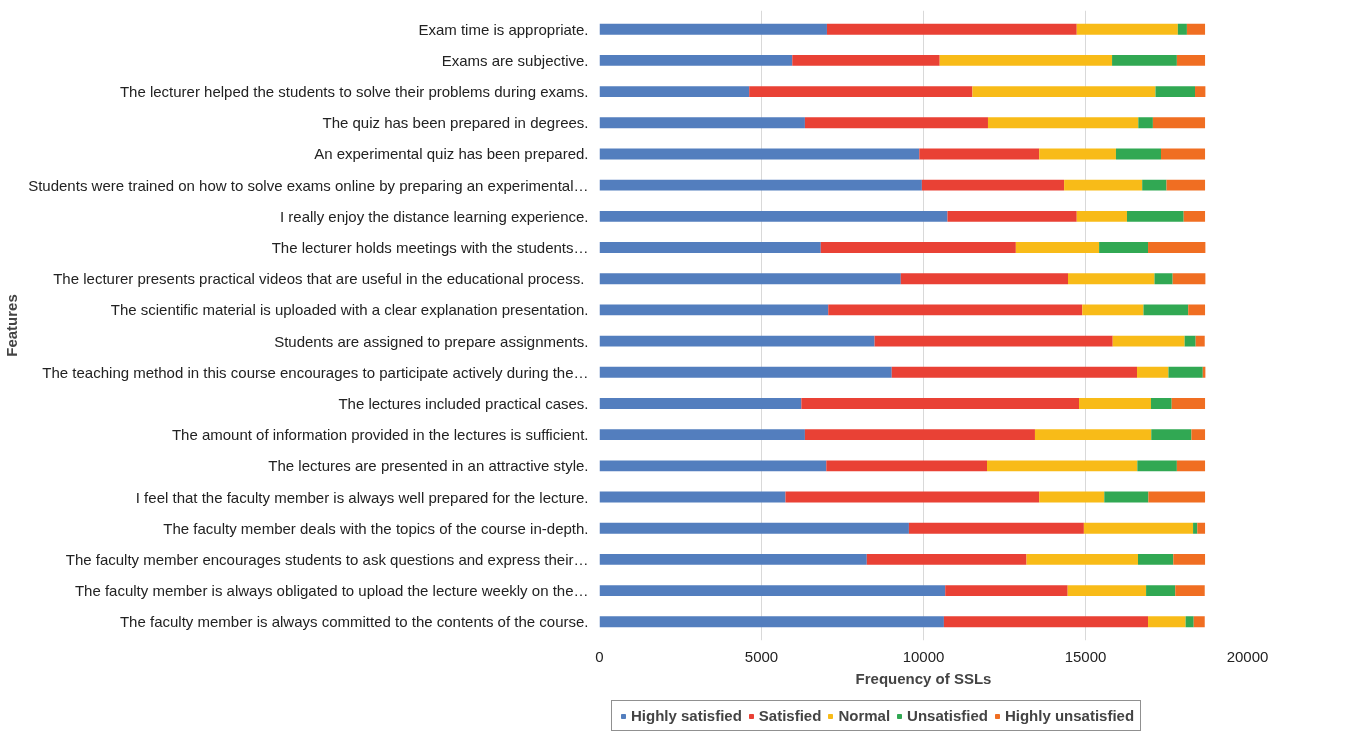 The width and height of the screenshot is (1350, 749). Describe the element at coordinates (455, 123) in the screenshot. I see `y-tick-label: The quiz has been prepared in degrees.` at that location.